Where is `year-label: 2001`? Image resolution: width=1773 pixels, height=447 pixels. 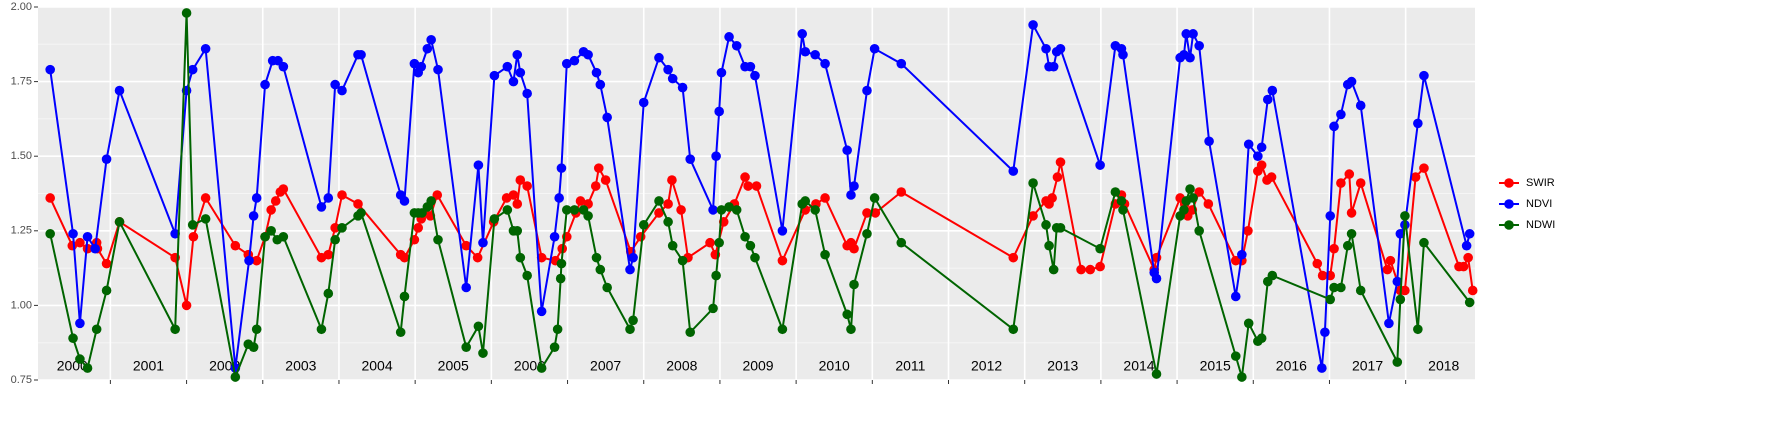 year-label: 2001 is located at coordinates (148, 366).